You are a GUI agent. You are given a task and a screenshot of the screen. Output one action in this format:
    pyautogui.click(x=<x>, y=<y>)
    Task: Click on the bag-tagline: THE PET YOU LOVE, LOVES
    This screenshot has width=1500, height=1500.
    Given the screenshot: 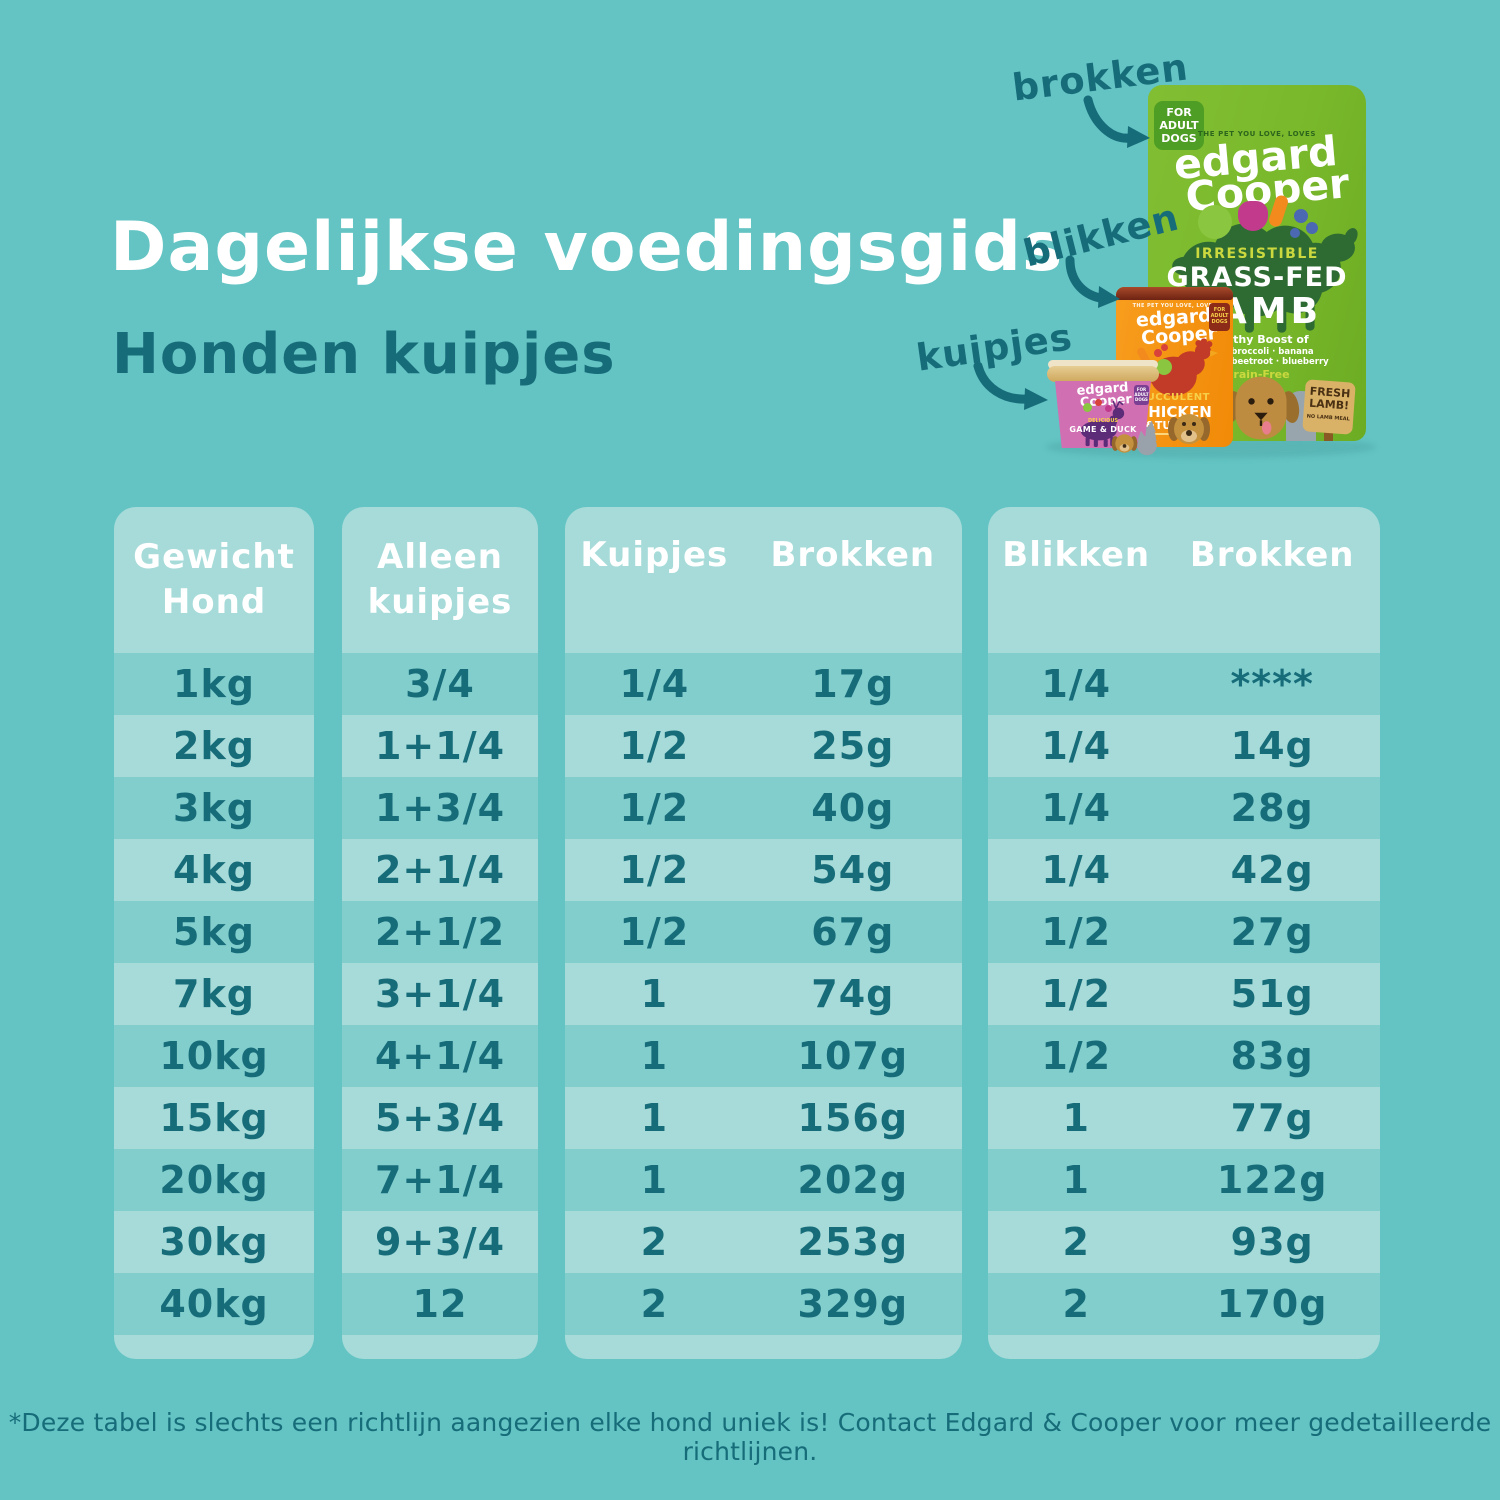 What is the action you would take?
    pyautogui.click(x=1257, y=134)
    